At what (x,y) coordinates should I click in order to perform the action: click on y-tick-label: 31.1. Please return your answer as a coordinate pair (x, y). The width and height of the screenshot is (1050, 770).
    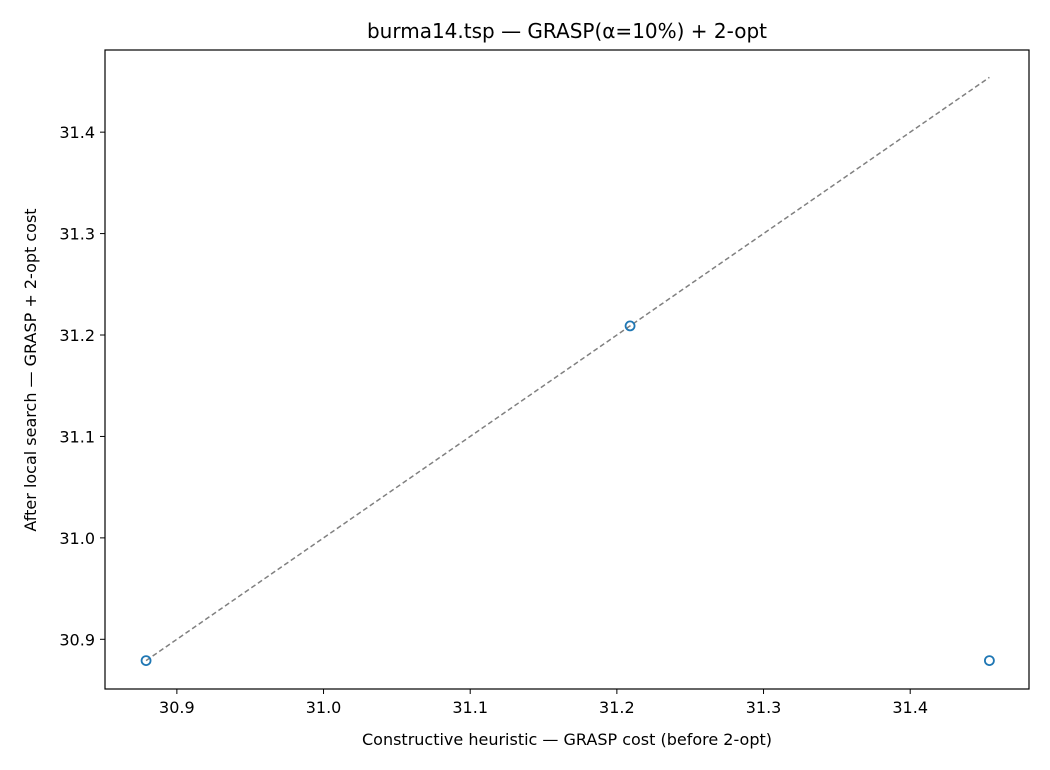
    Looking at the image, I should click on (77, 436).